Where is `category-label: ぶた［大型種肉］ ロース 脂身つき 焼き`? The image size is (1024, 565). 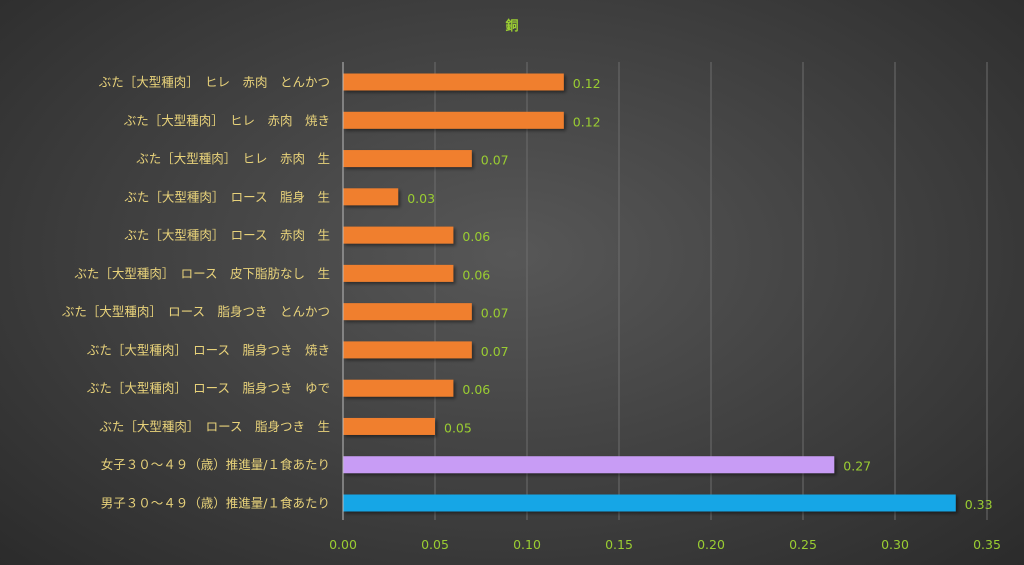
category-label: ぶた［大型種肉］ ロース 脂身つき 焼き is located at coordinates (208, 349).